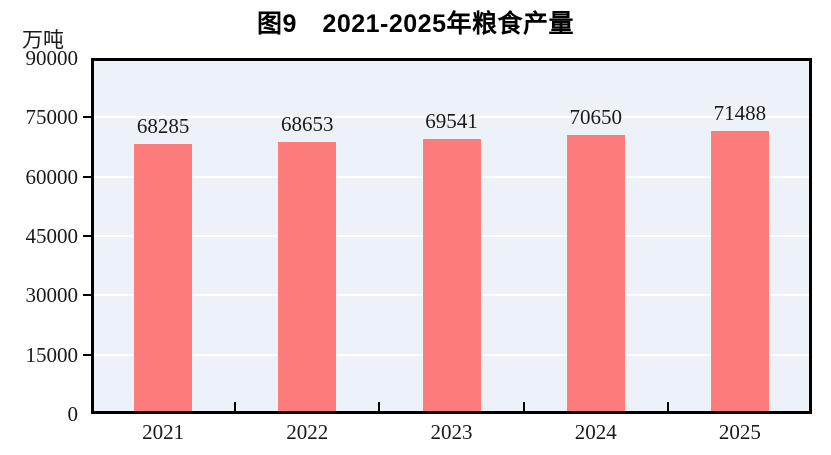 The width and height of the screenshot is (831, 455). Describe the element at coordinates (595, 432) in the screenshot. I see `x-axis-tick-label: 2024` at that location.